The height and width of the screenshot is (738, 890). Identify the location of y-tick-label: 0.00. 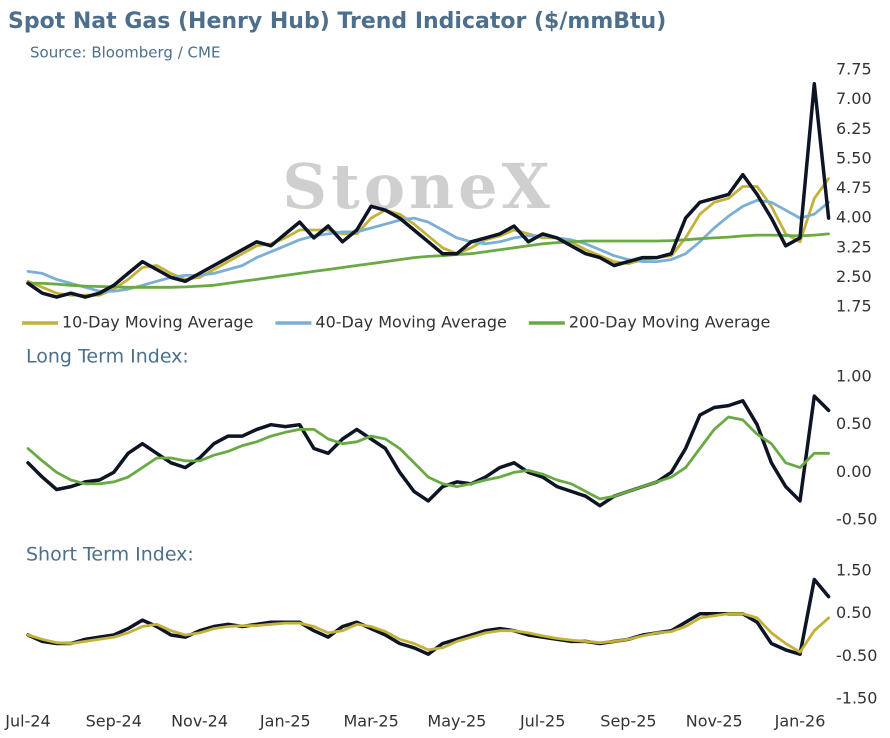
(854, 471).